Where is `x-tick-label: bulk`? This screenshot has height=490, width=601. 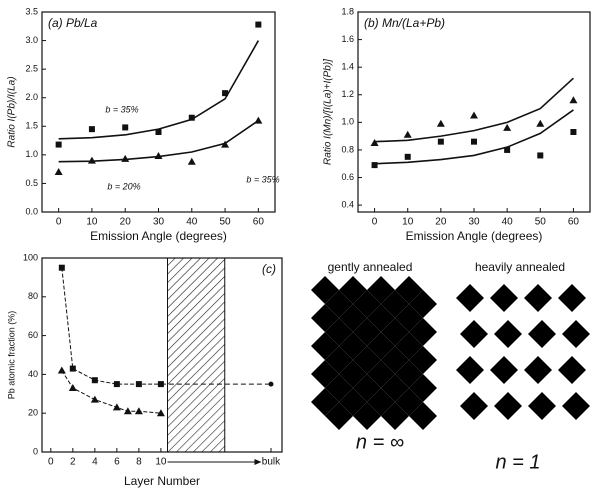
x-tick-label: bulk is located at coordinates (271, 462).